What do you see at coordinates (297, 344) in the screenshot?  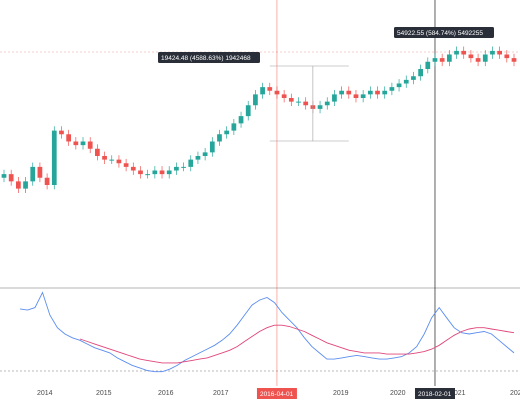 I see `oscillator-slow-line` at bounding box center [297, 344].